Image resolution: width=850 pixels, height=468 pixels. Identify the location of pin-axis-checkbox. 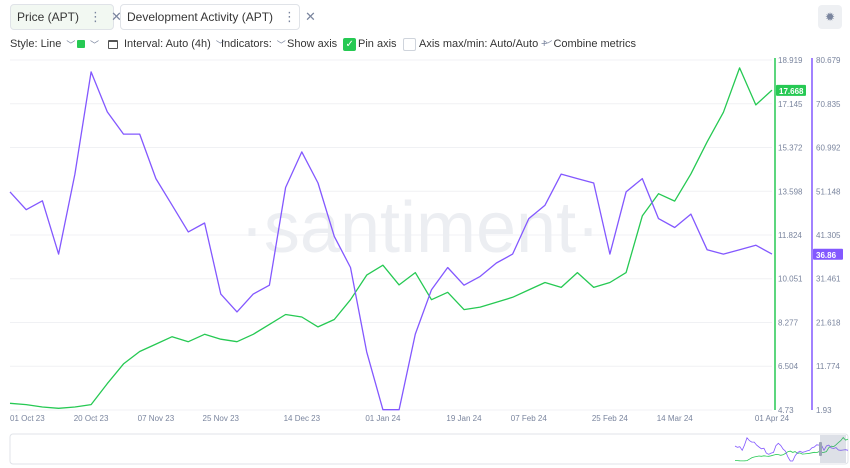
(409, 44).